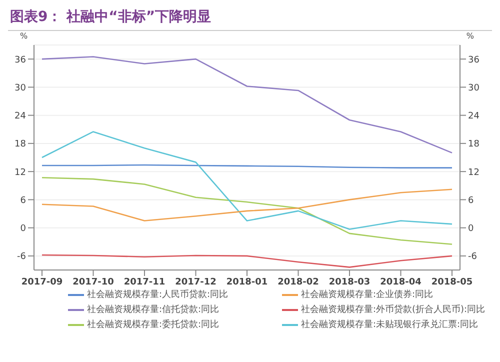 The image size is (500, 362). I want to click on y2-tick-label: -6, so click(473, 257).